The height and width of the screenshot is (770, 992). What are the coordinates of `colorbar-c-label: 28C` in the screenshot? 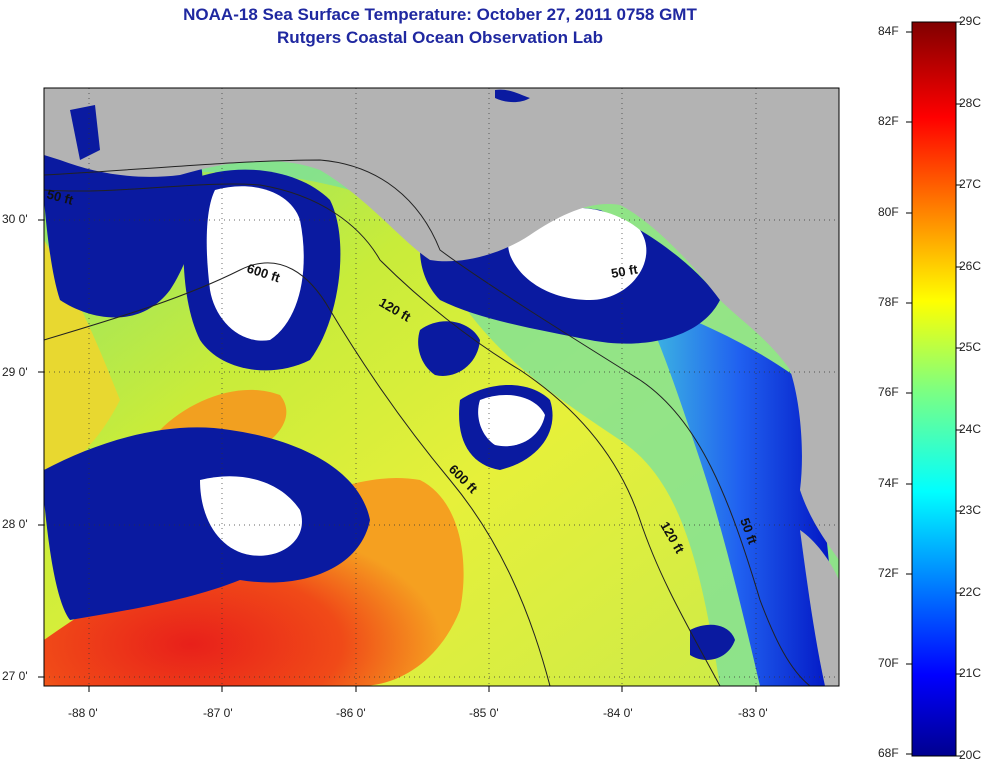 It's located at (970, 103).